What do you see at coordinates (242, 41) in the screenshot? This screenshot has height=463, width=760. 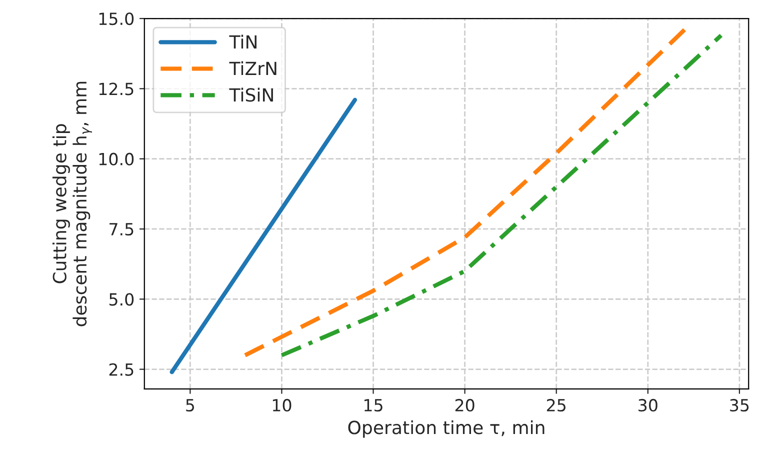 I see `legend-label: TiN` at bounding box center [242, 41].